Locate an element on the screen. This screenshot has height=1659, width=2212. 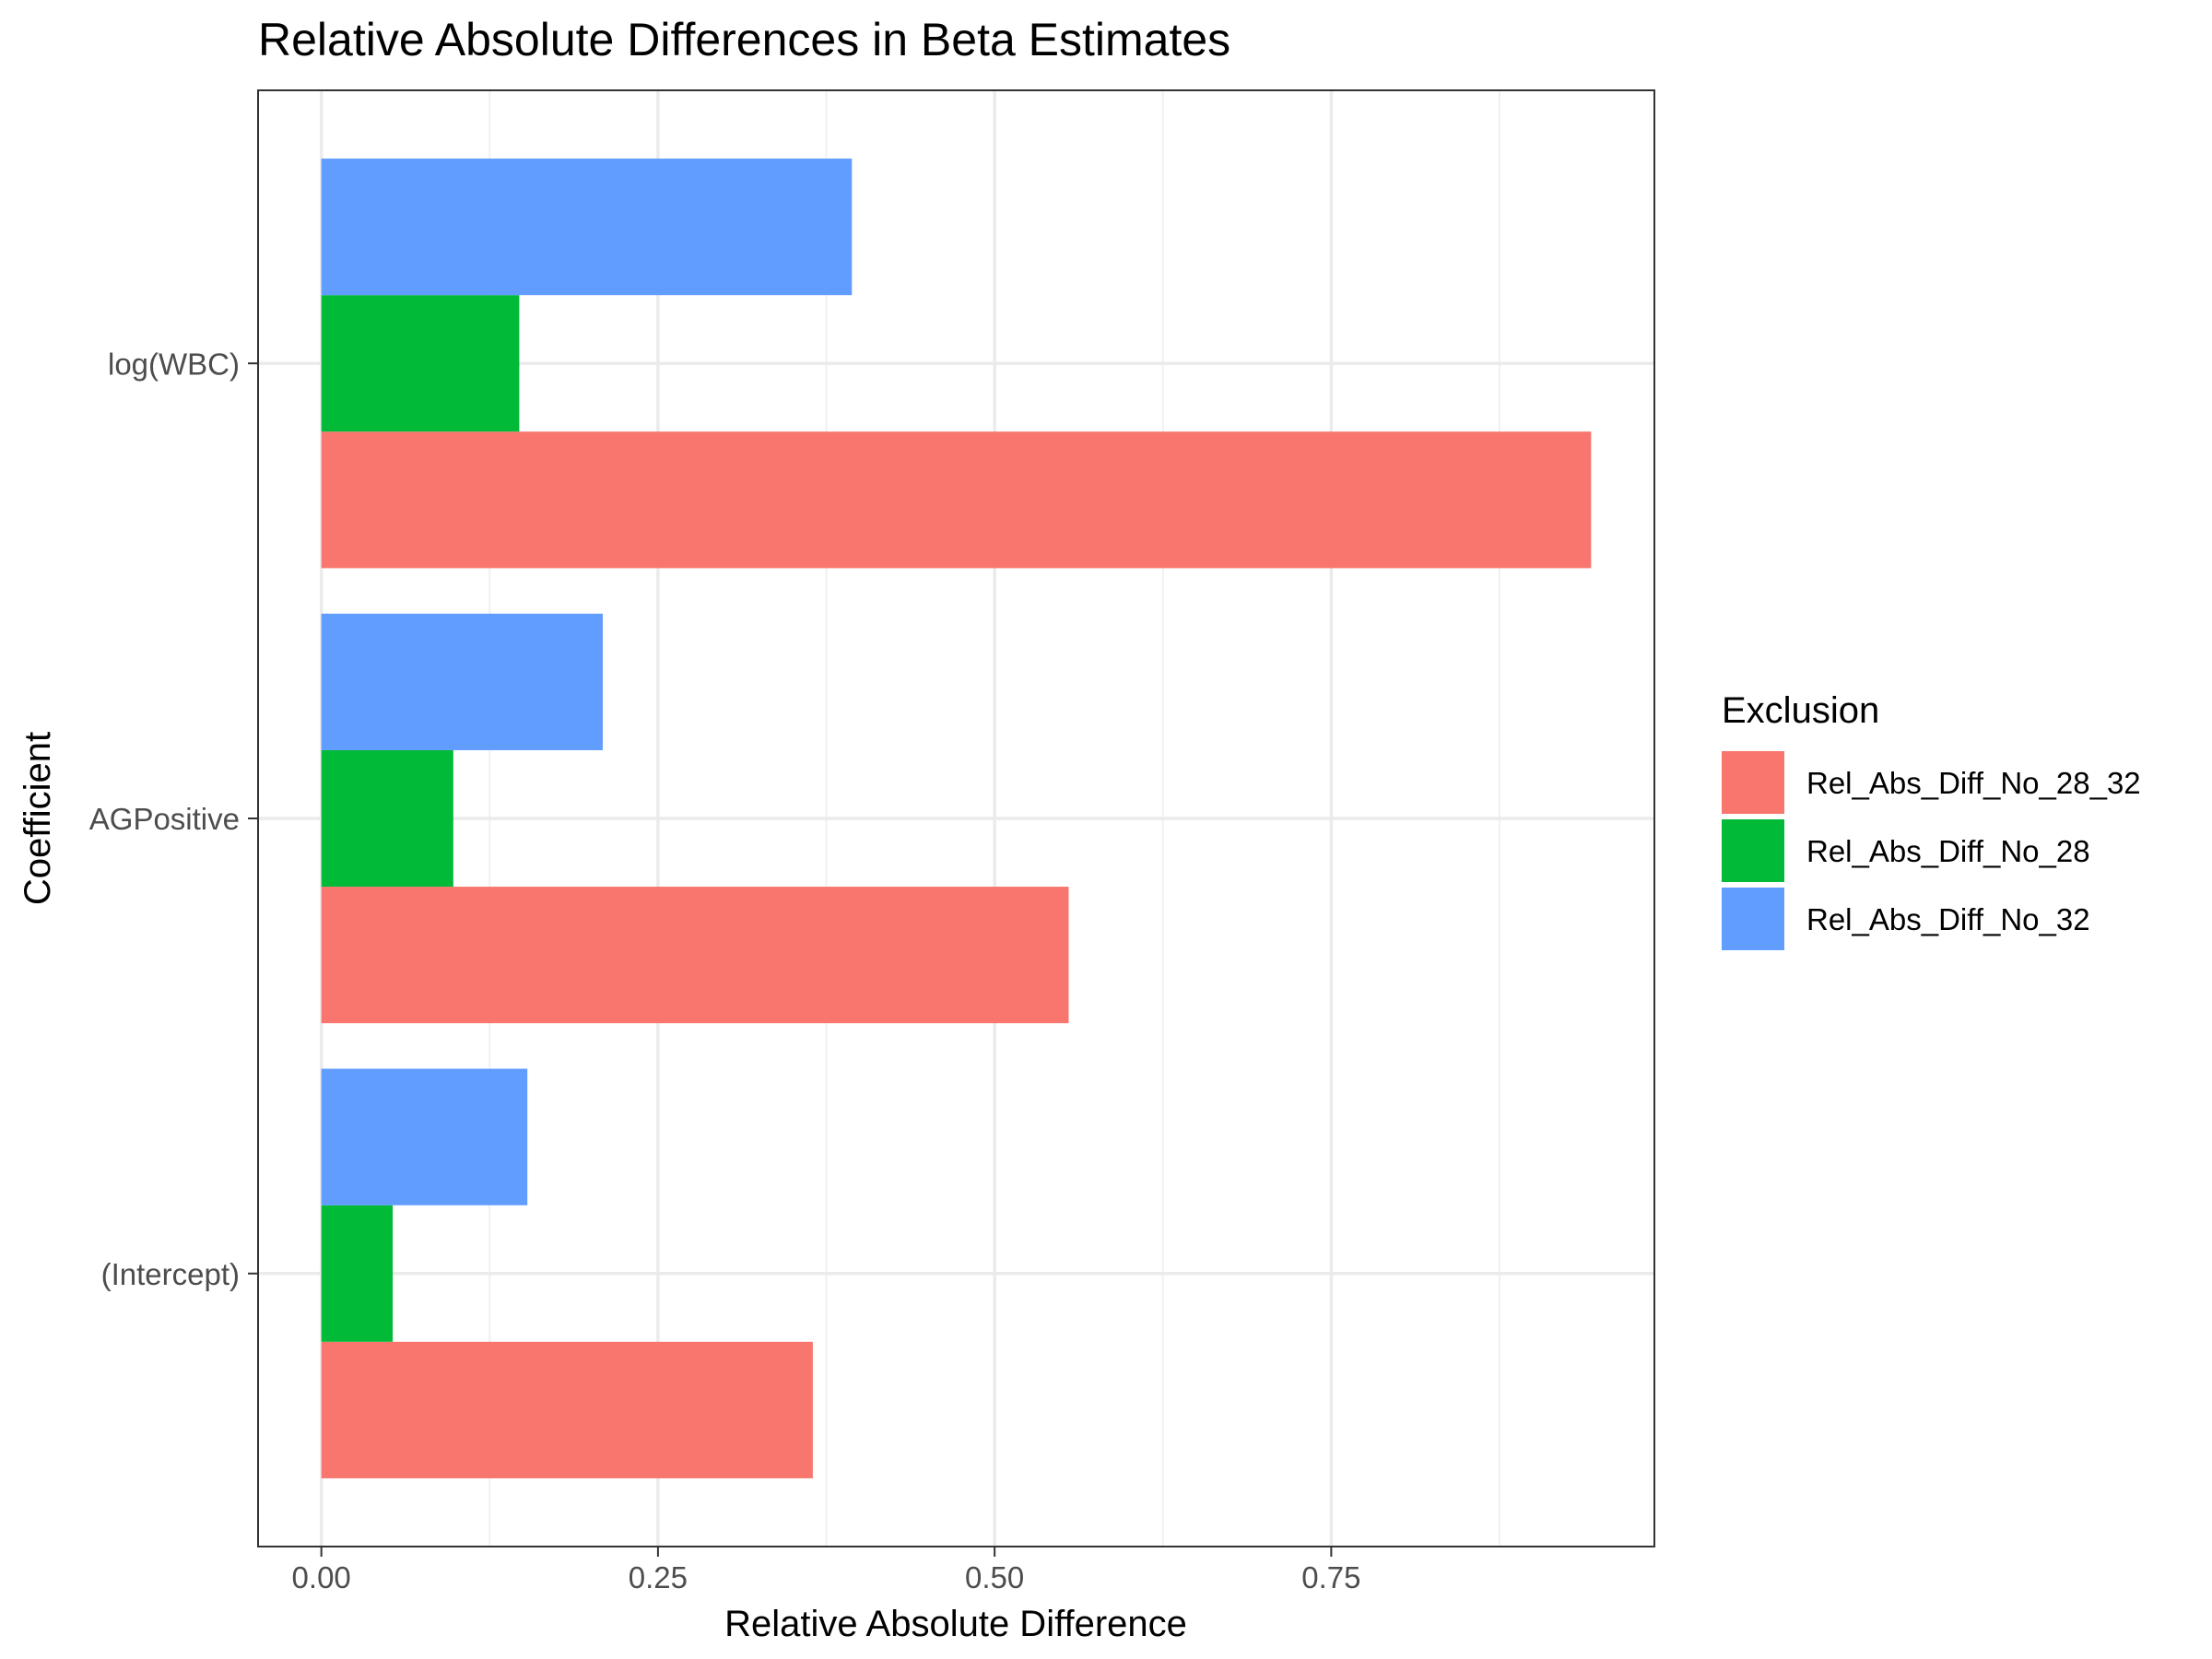
y-tick-label: AGPositive is located at coordinates (164, 819).